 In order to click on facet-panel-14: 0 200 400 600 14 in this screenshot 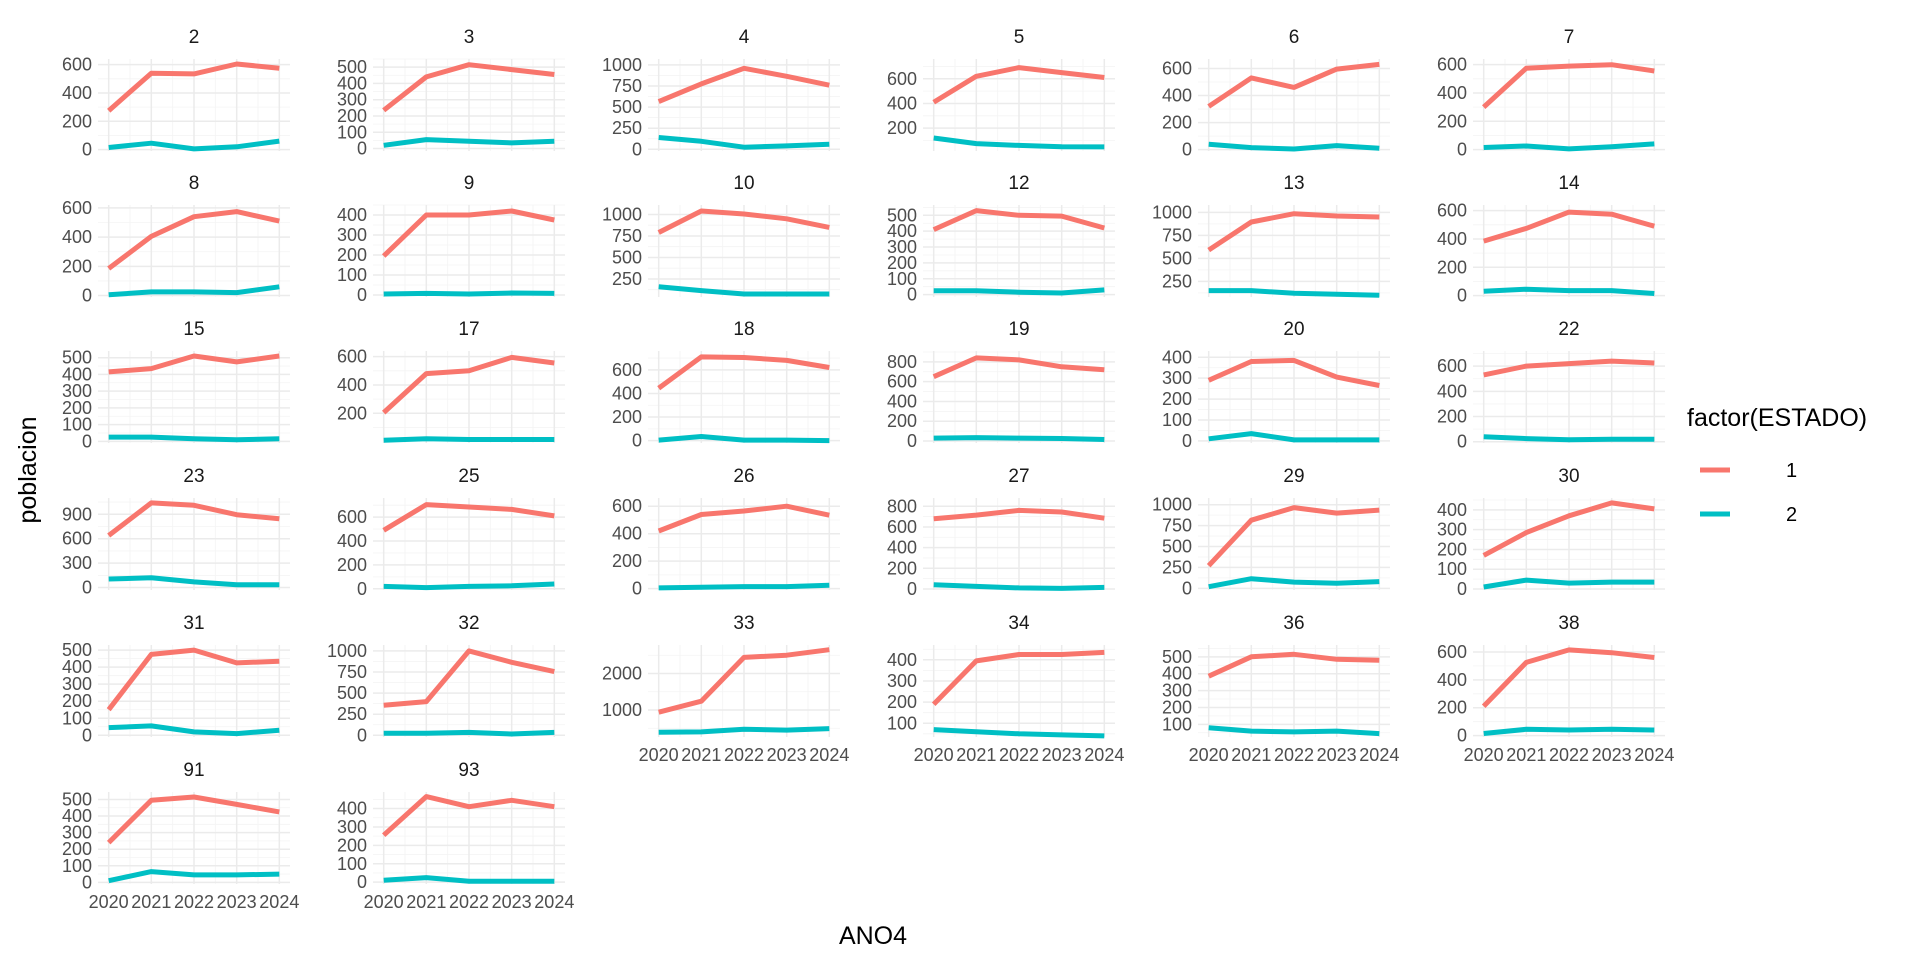, I will do `click(1551, 239)`.